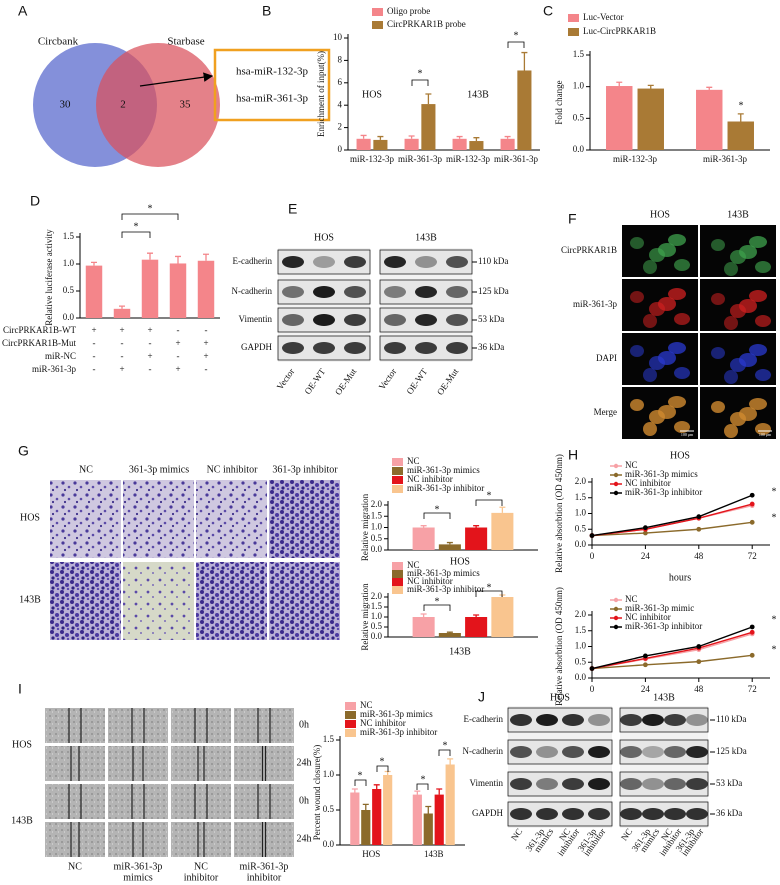 The width and height of the screenshot is (780, 885). What do you see at coordinates (478, 94) in the screenshot?
I see `annotation: 143B` at bounding box center [478, 94].